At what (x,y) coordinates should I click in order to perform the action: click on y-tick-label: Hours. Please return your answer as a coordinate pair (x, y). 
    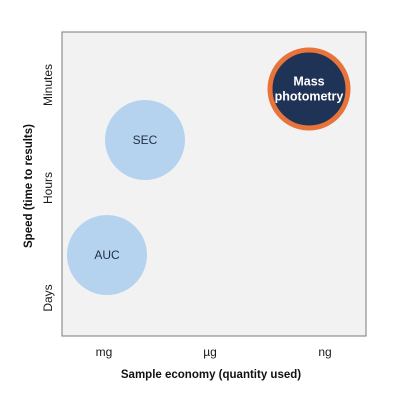
    Looking at the image, I should click on (48, 188).